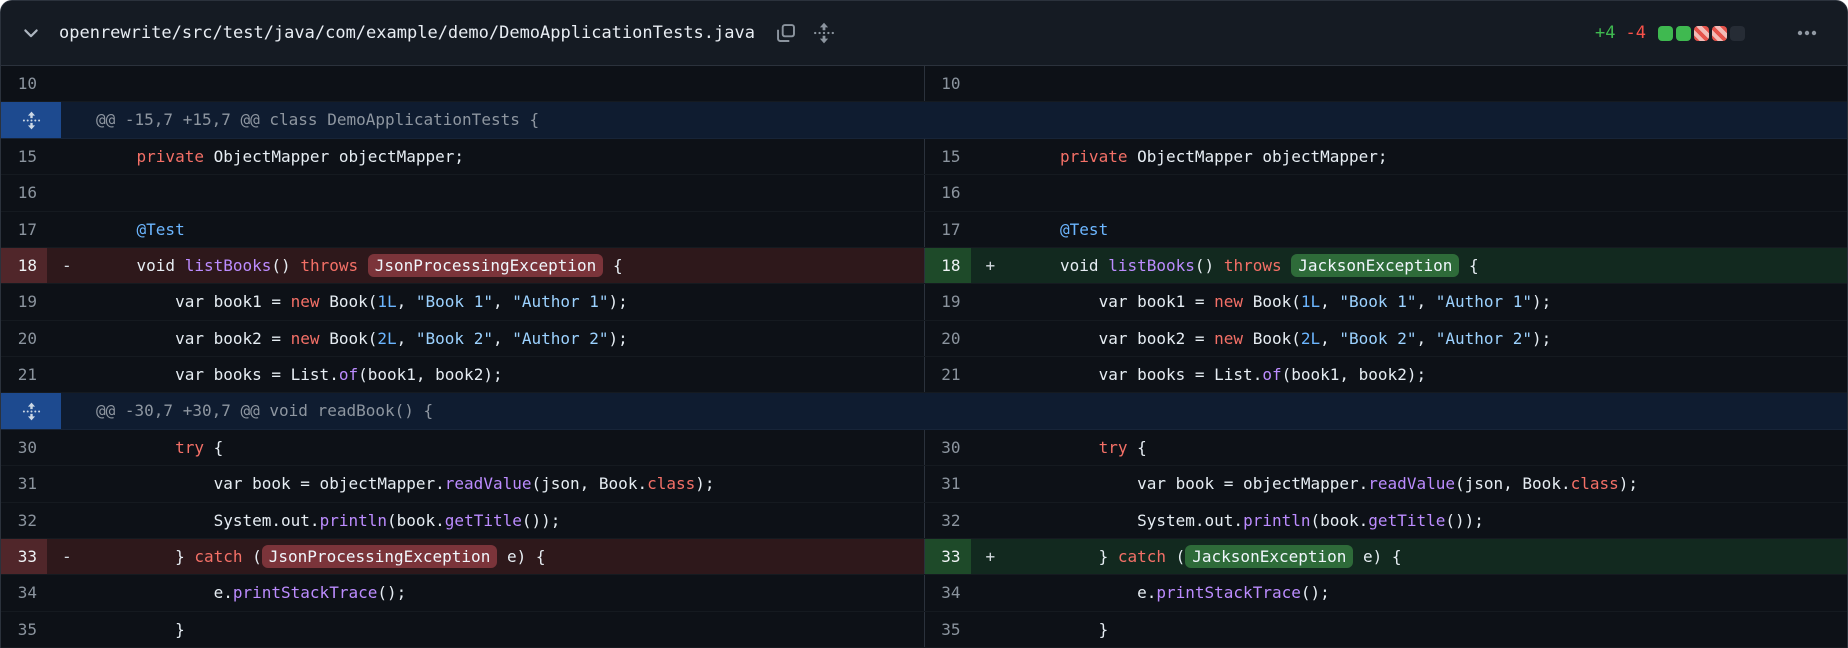  Describe the element at coordinates (1176, 556) in the screenshot. I see `code-token: (` at that location.